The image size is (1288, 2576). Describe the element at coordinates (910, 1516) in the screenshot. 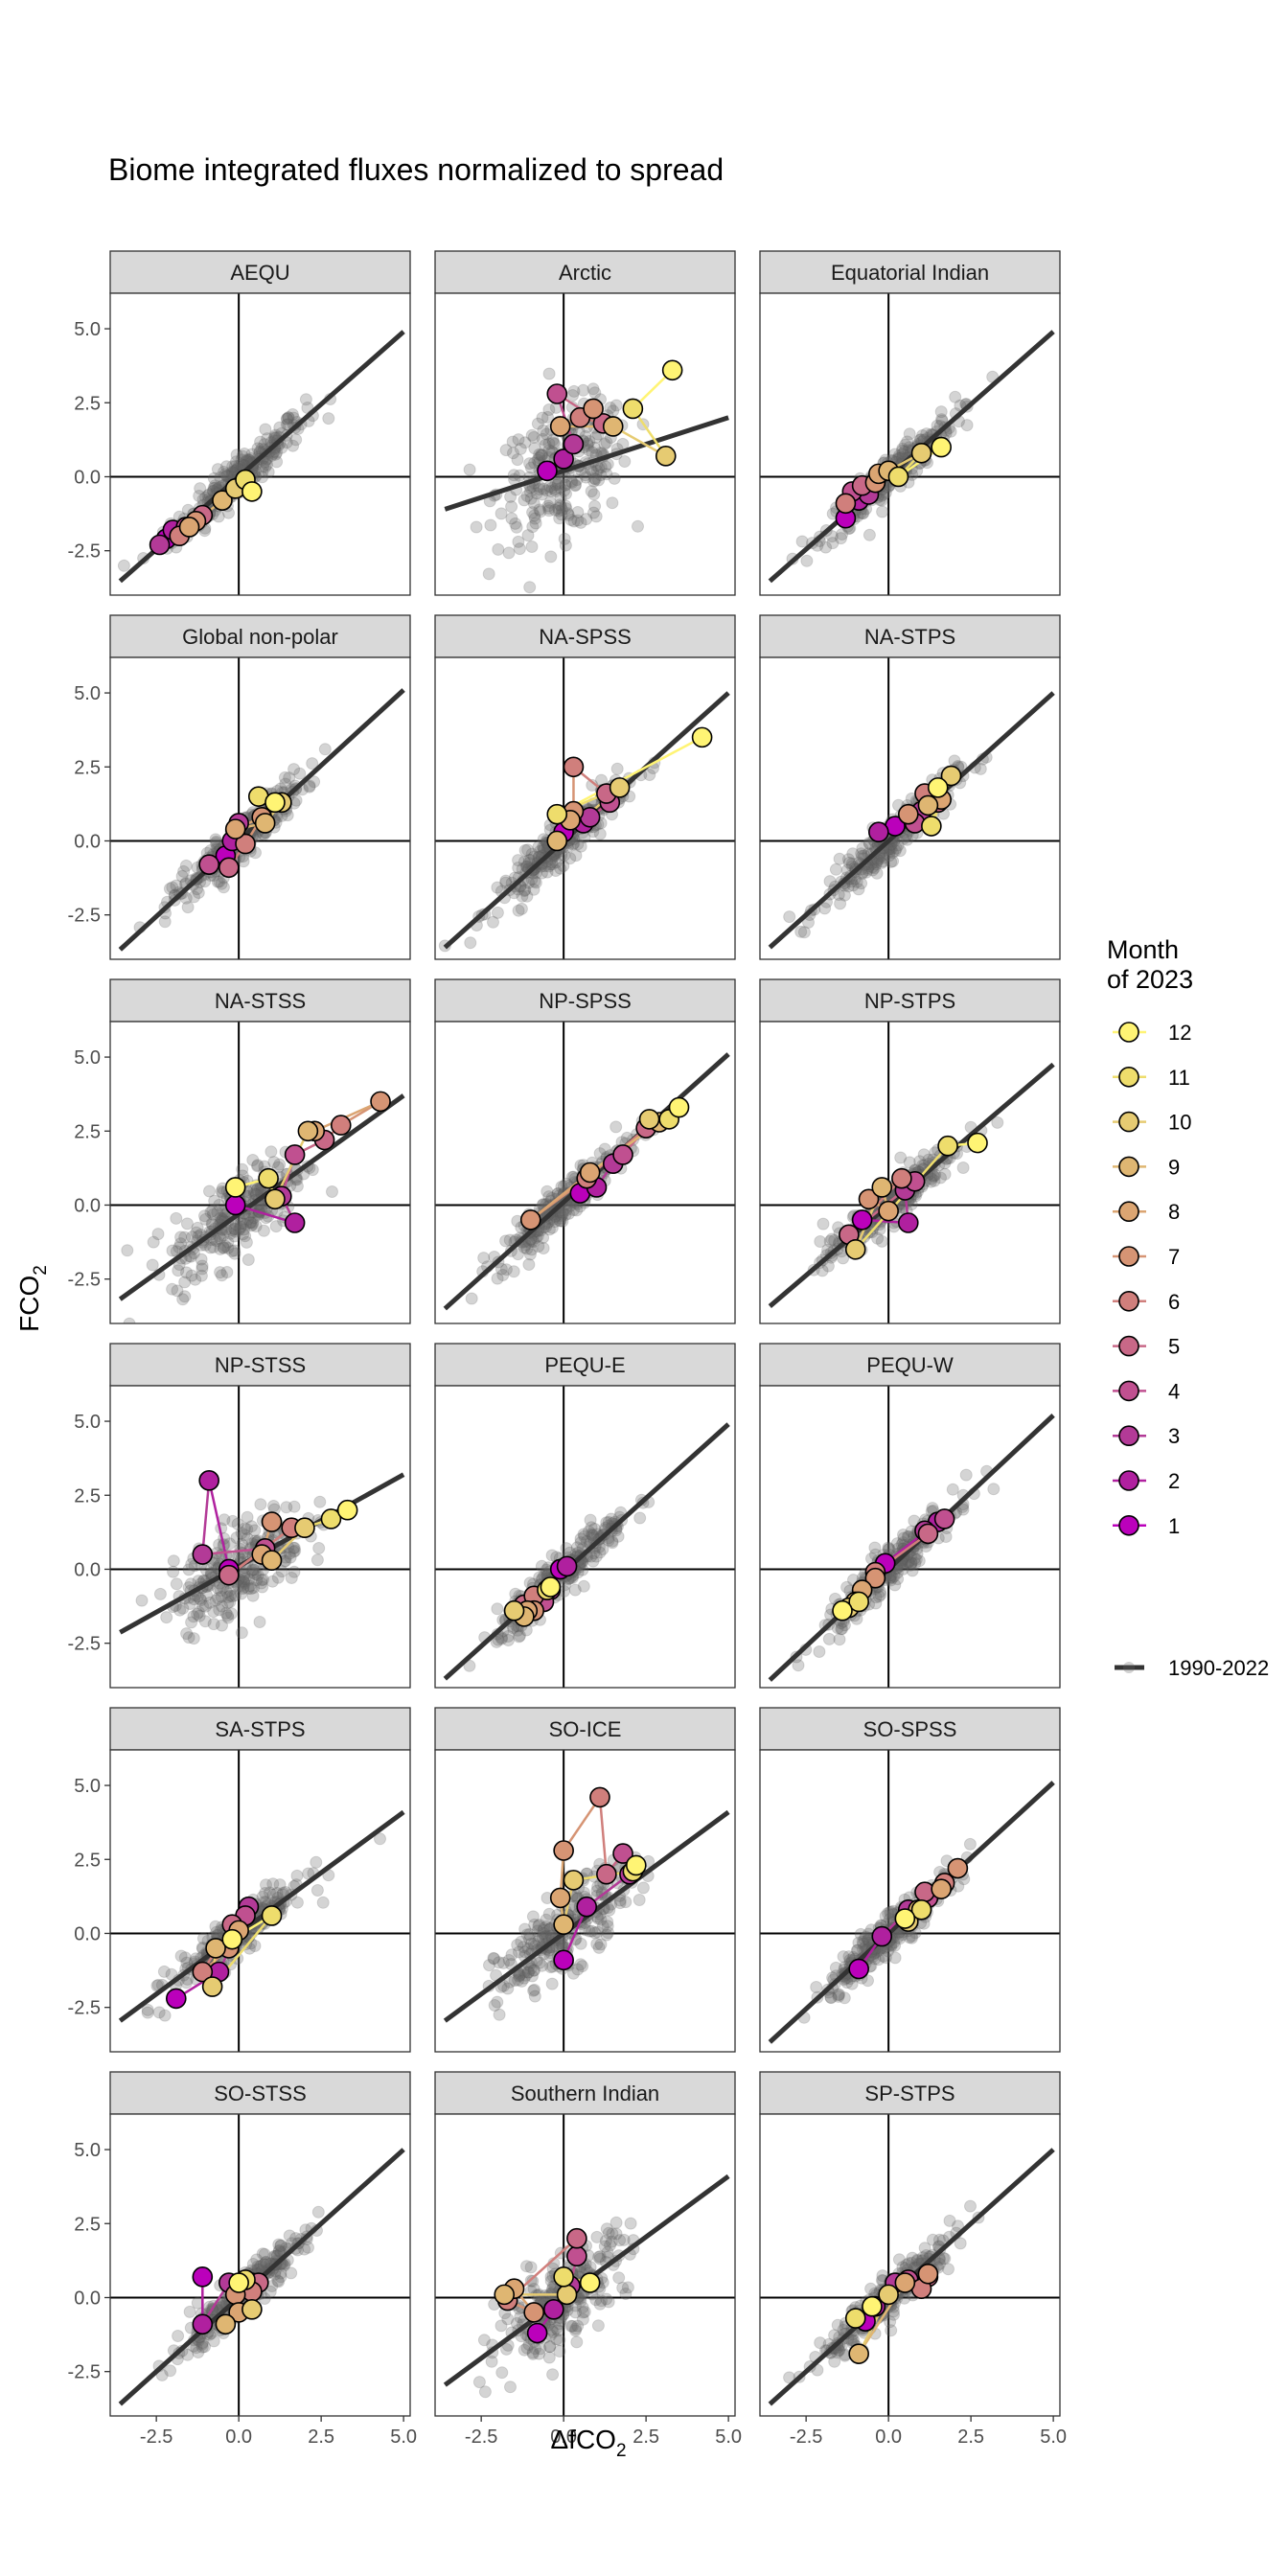

I see `panel-pequ-w: PEQU-W` at that location.